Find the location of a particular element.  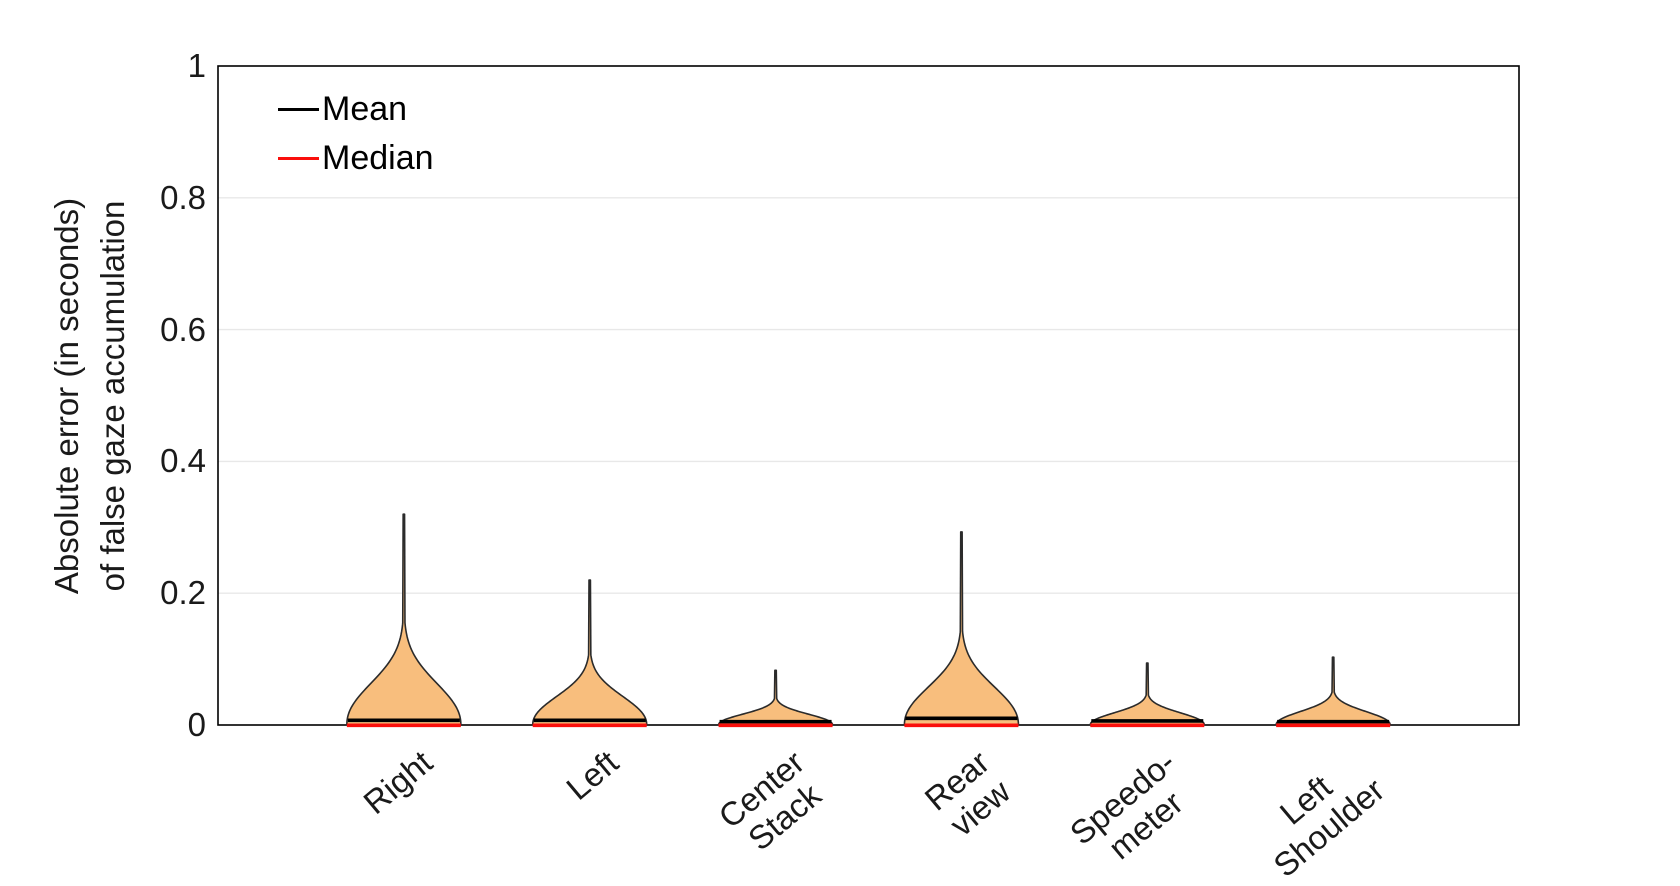

legend-item-median: Median is located at coordinates (356, 158).